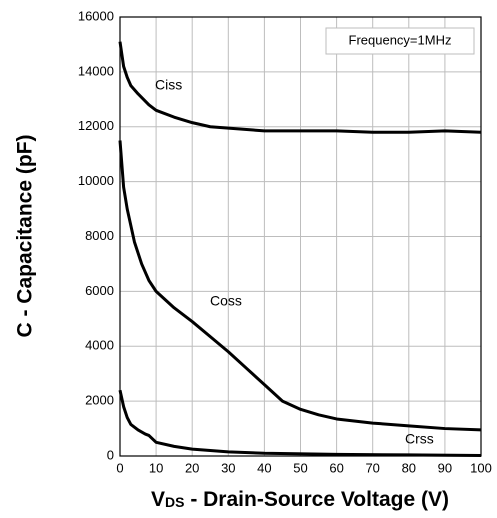 The height and width of the screenshot is (518, 497). What do you see at coordinates (300, 467) in the screenshot?
I see `x-tick-label: 50` at bounding box center [300, 467].